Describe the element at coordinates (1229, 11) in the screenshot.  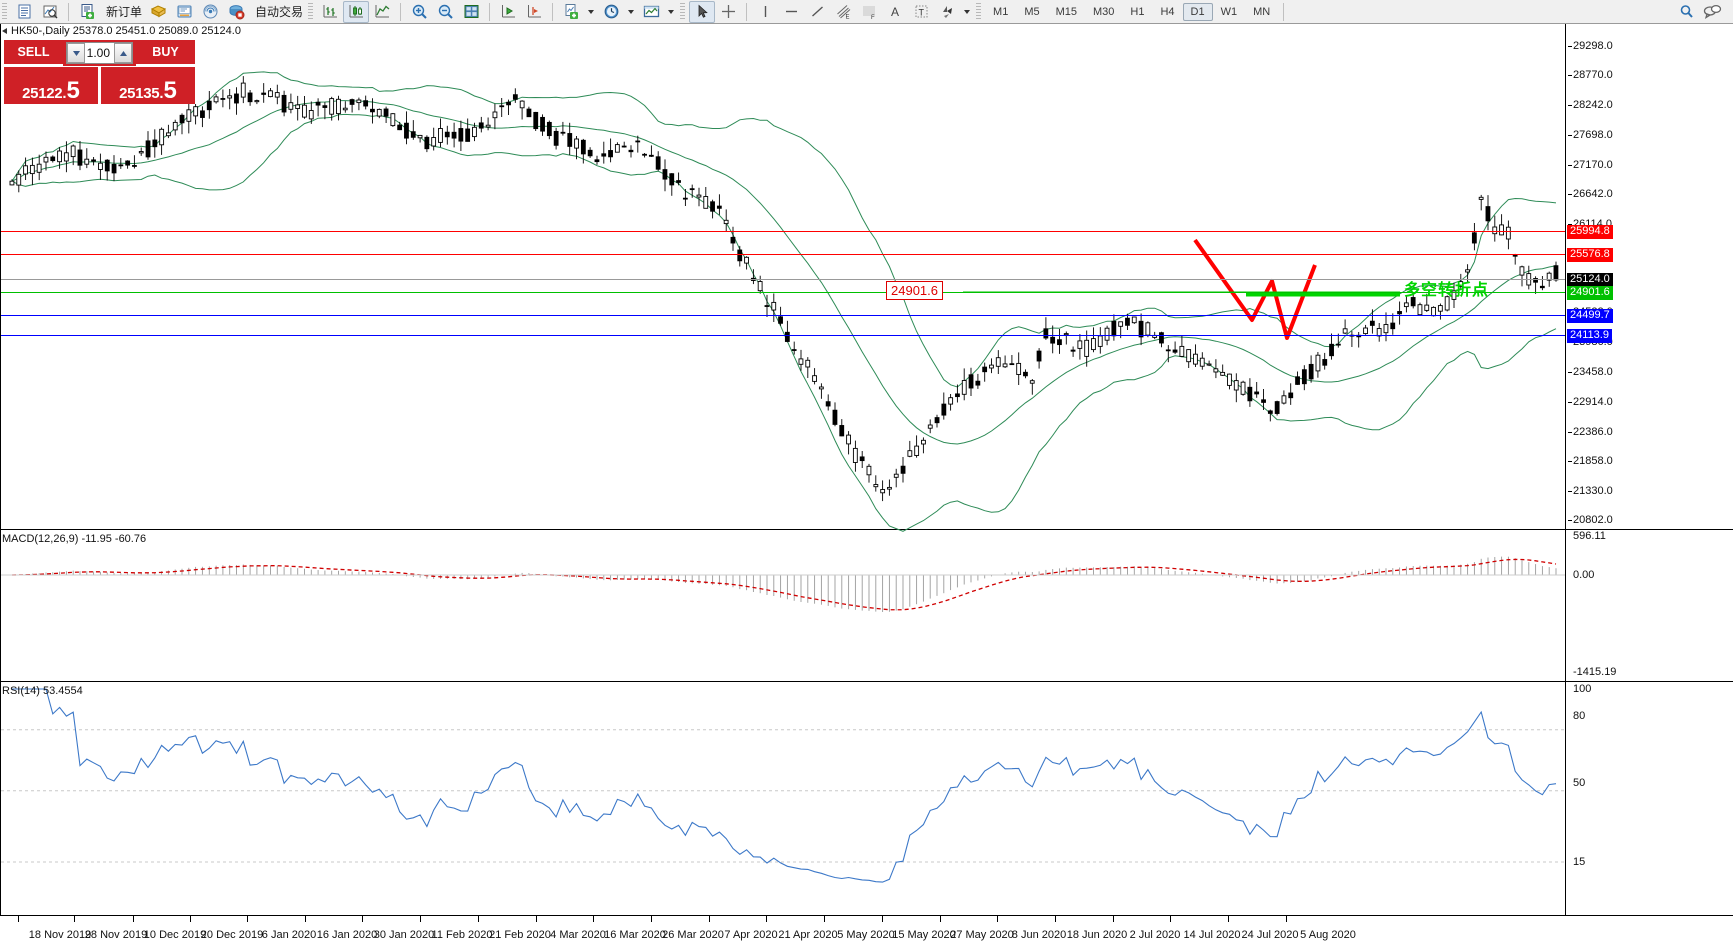
I see `timeframe-w1: W1` at that location.